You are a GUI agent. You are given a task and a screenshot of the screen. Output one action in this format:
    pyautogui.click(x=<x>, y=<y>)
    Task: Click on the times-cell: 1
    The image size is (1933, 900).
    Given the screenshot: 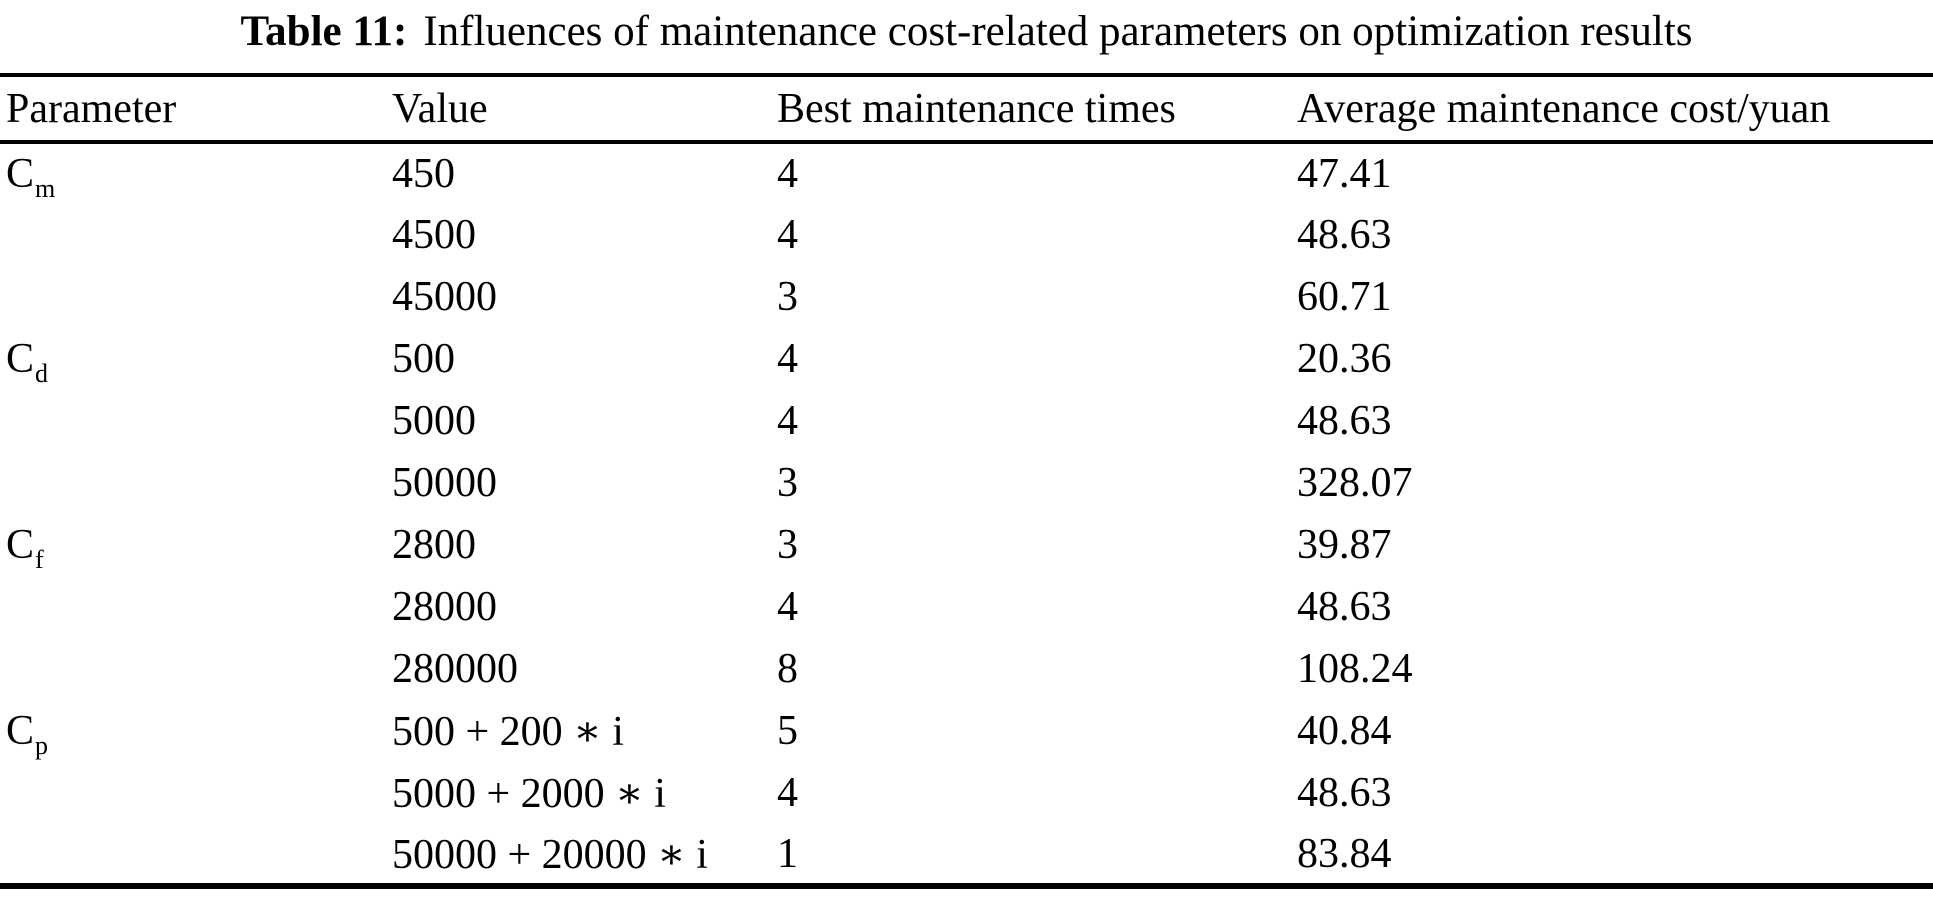 What is the action you would take?
    pyautogui.click(x=787, y=853)
    